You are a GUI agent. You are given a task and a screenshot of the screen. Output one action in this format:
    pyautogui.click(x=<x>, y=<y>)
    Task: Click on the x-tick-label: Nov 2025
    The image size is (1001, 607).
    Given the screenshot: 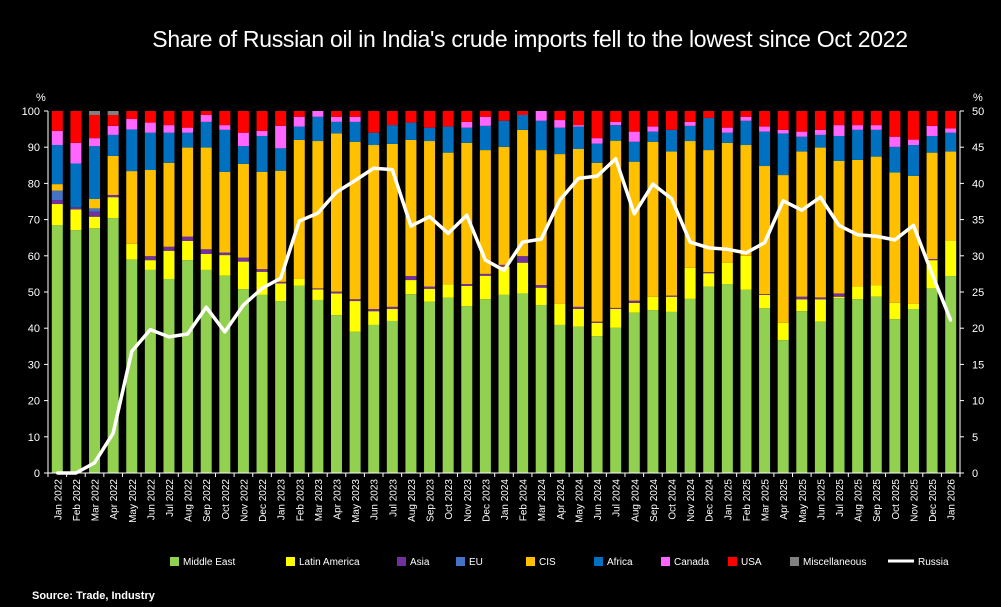 What is the action you would take?
    pyautogui.click(x=914, y=500)
    